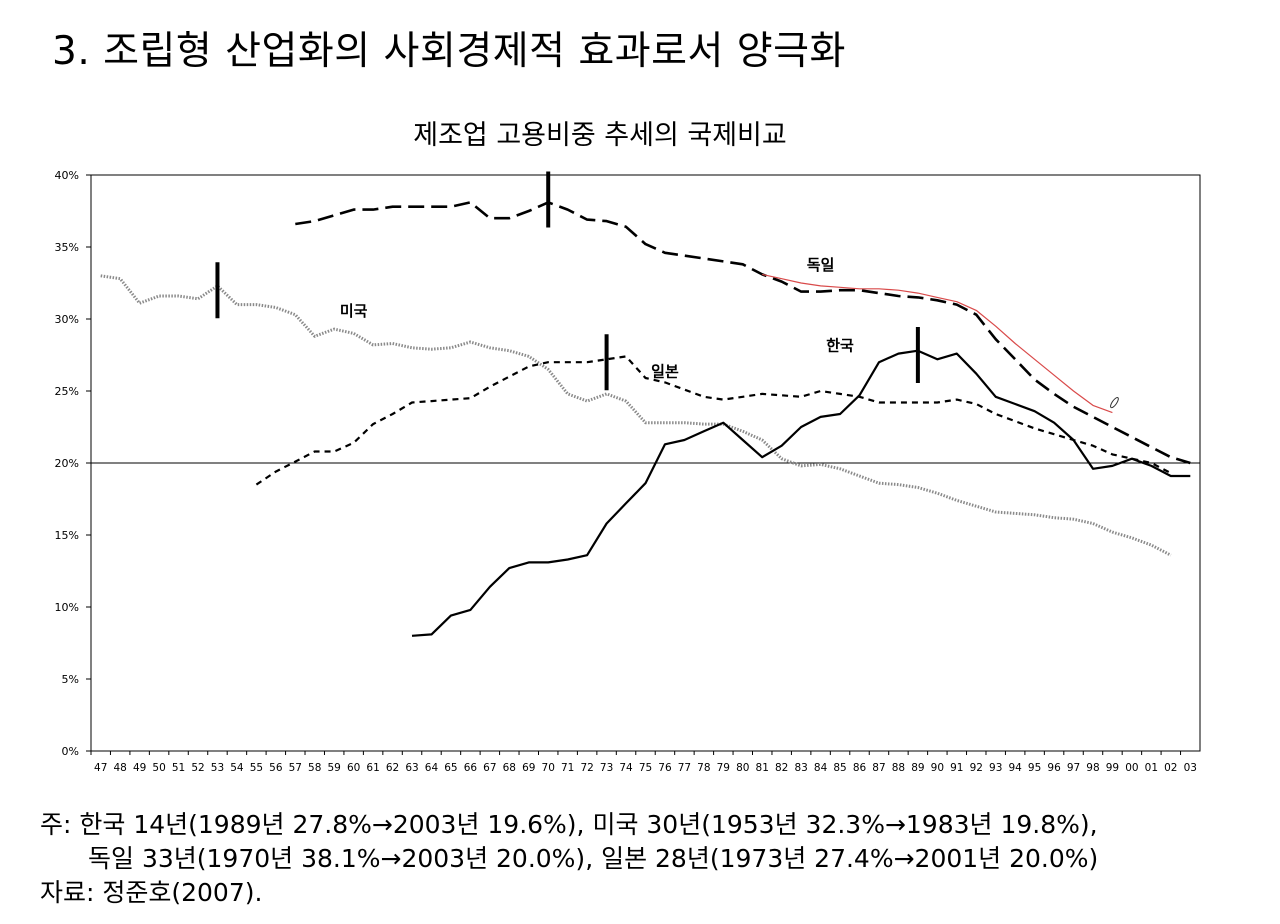  Describe the element at coordinates (606, 768) in the screenshot. I see `x-tick-label: 73` at that location.